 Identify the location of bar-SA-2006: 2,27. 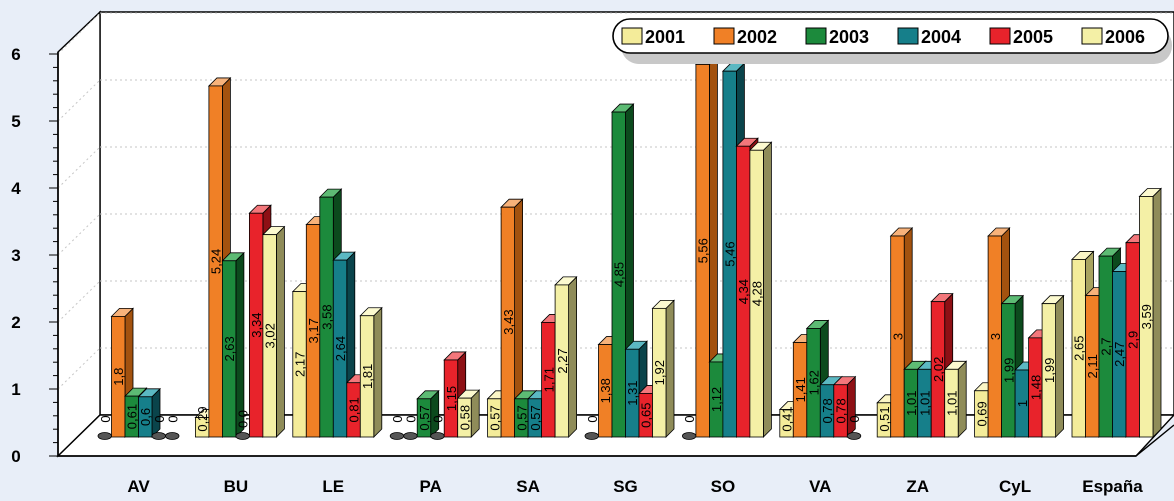
(566, 356).